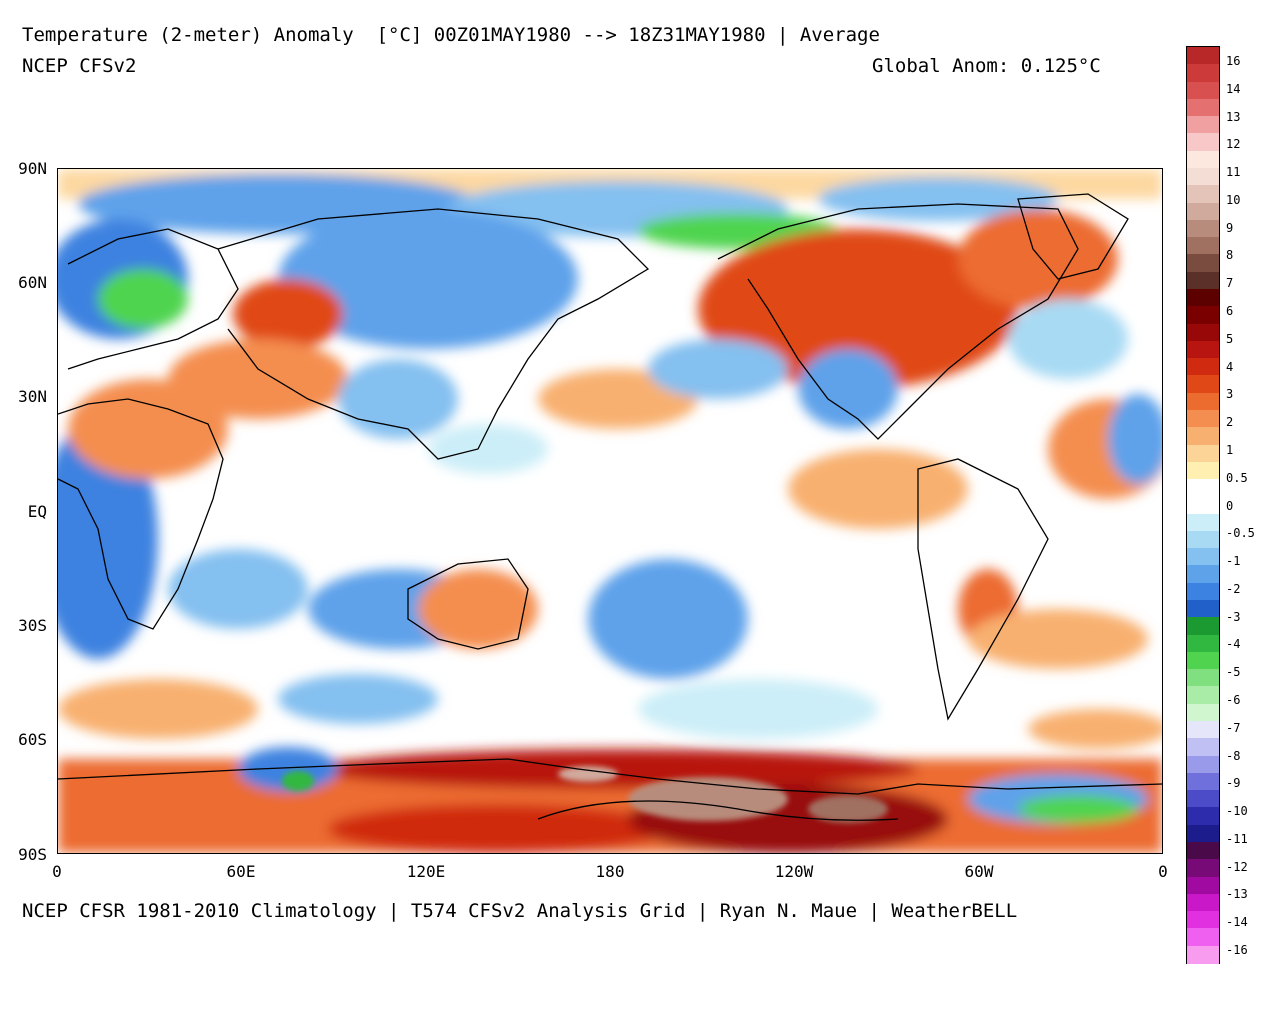  Describe the element at coordinates (1237, 922) in the screenshot. I see `color-scale-label: -14` at that location.